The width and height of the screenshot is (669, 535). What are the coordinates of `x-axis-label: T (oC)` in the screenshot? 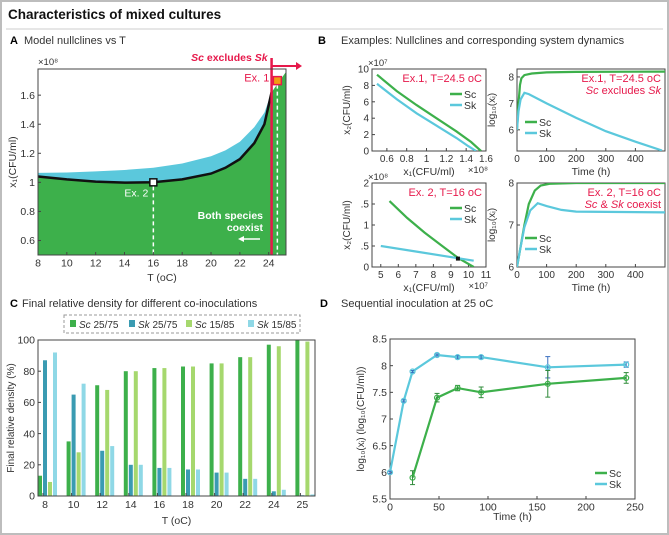 It's located at (177, 521).